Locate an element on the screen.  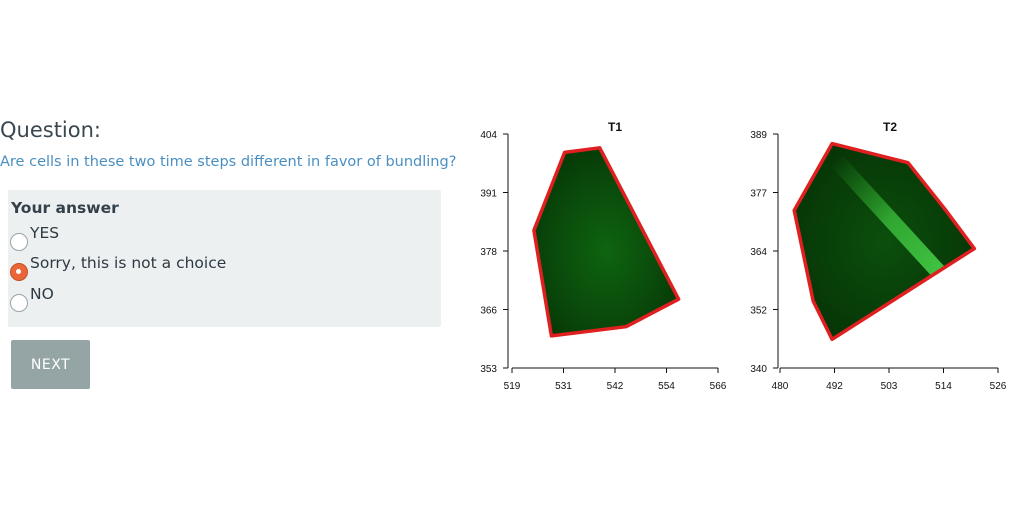
y-tick-label: 377 is located at coordinates (758, 194).